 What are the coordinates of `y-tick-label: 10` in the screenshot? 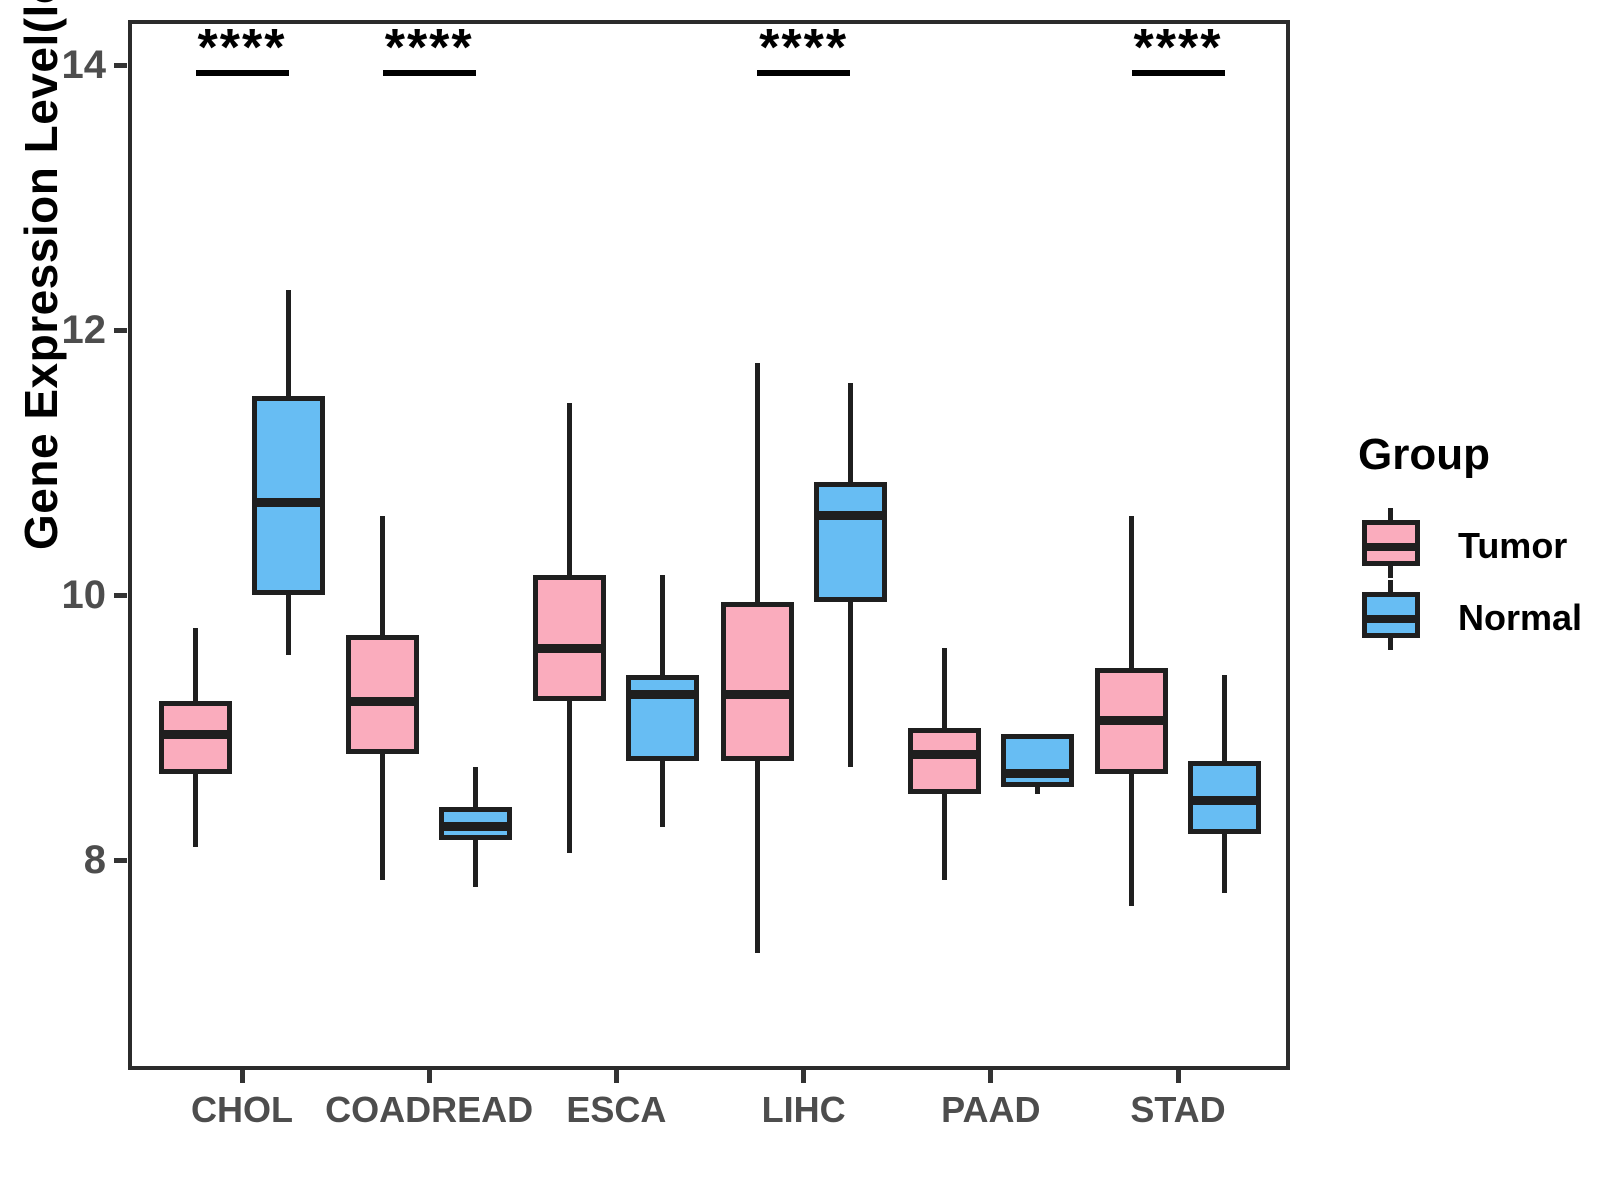 It's located at (84, 595).